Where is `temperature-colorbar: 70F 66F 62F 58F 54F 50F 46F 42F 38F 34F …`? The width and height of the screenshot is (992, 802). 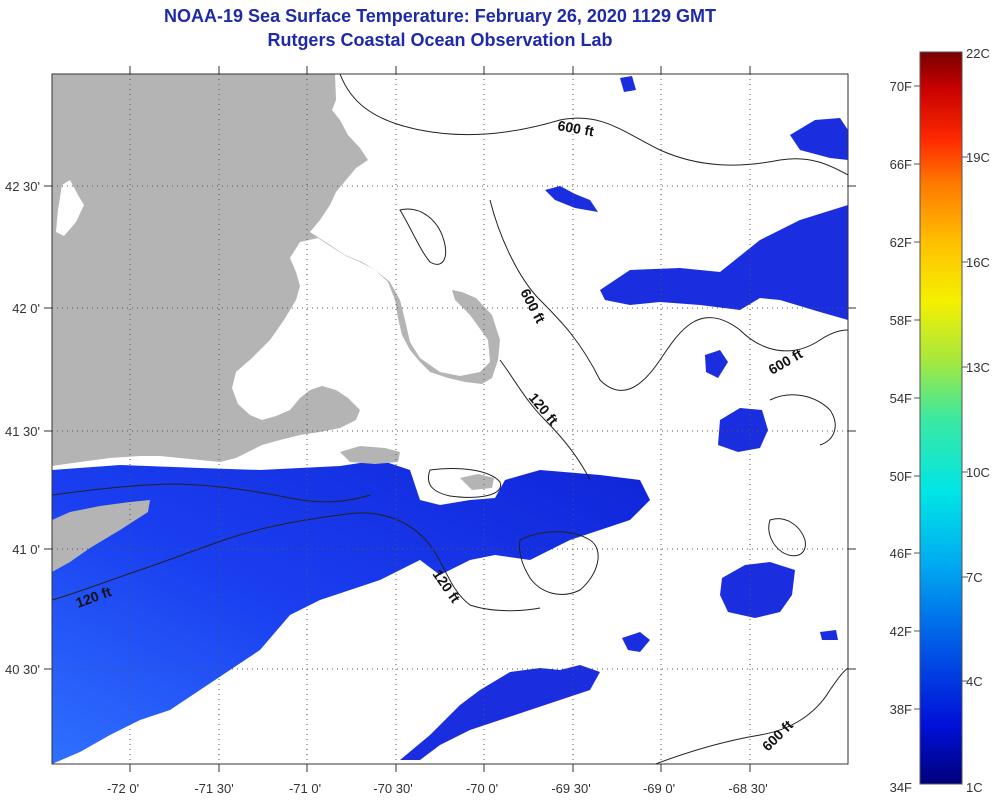
temperature-colorbar: 70F 66F 62F 58F 54F 50F 46F 42F 38F 34F … is located at coordinates (940, 420).